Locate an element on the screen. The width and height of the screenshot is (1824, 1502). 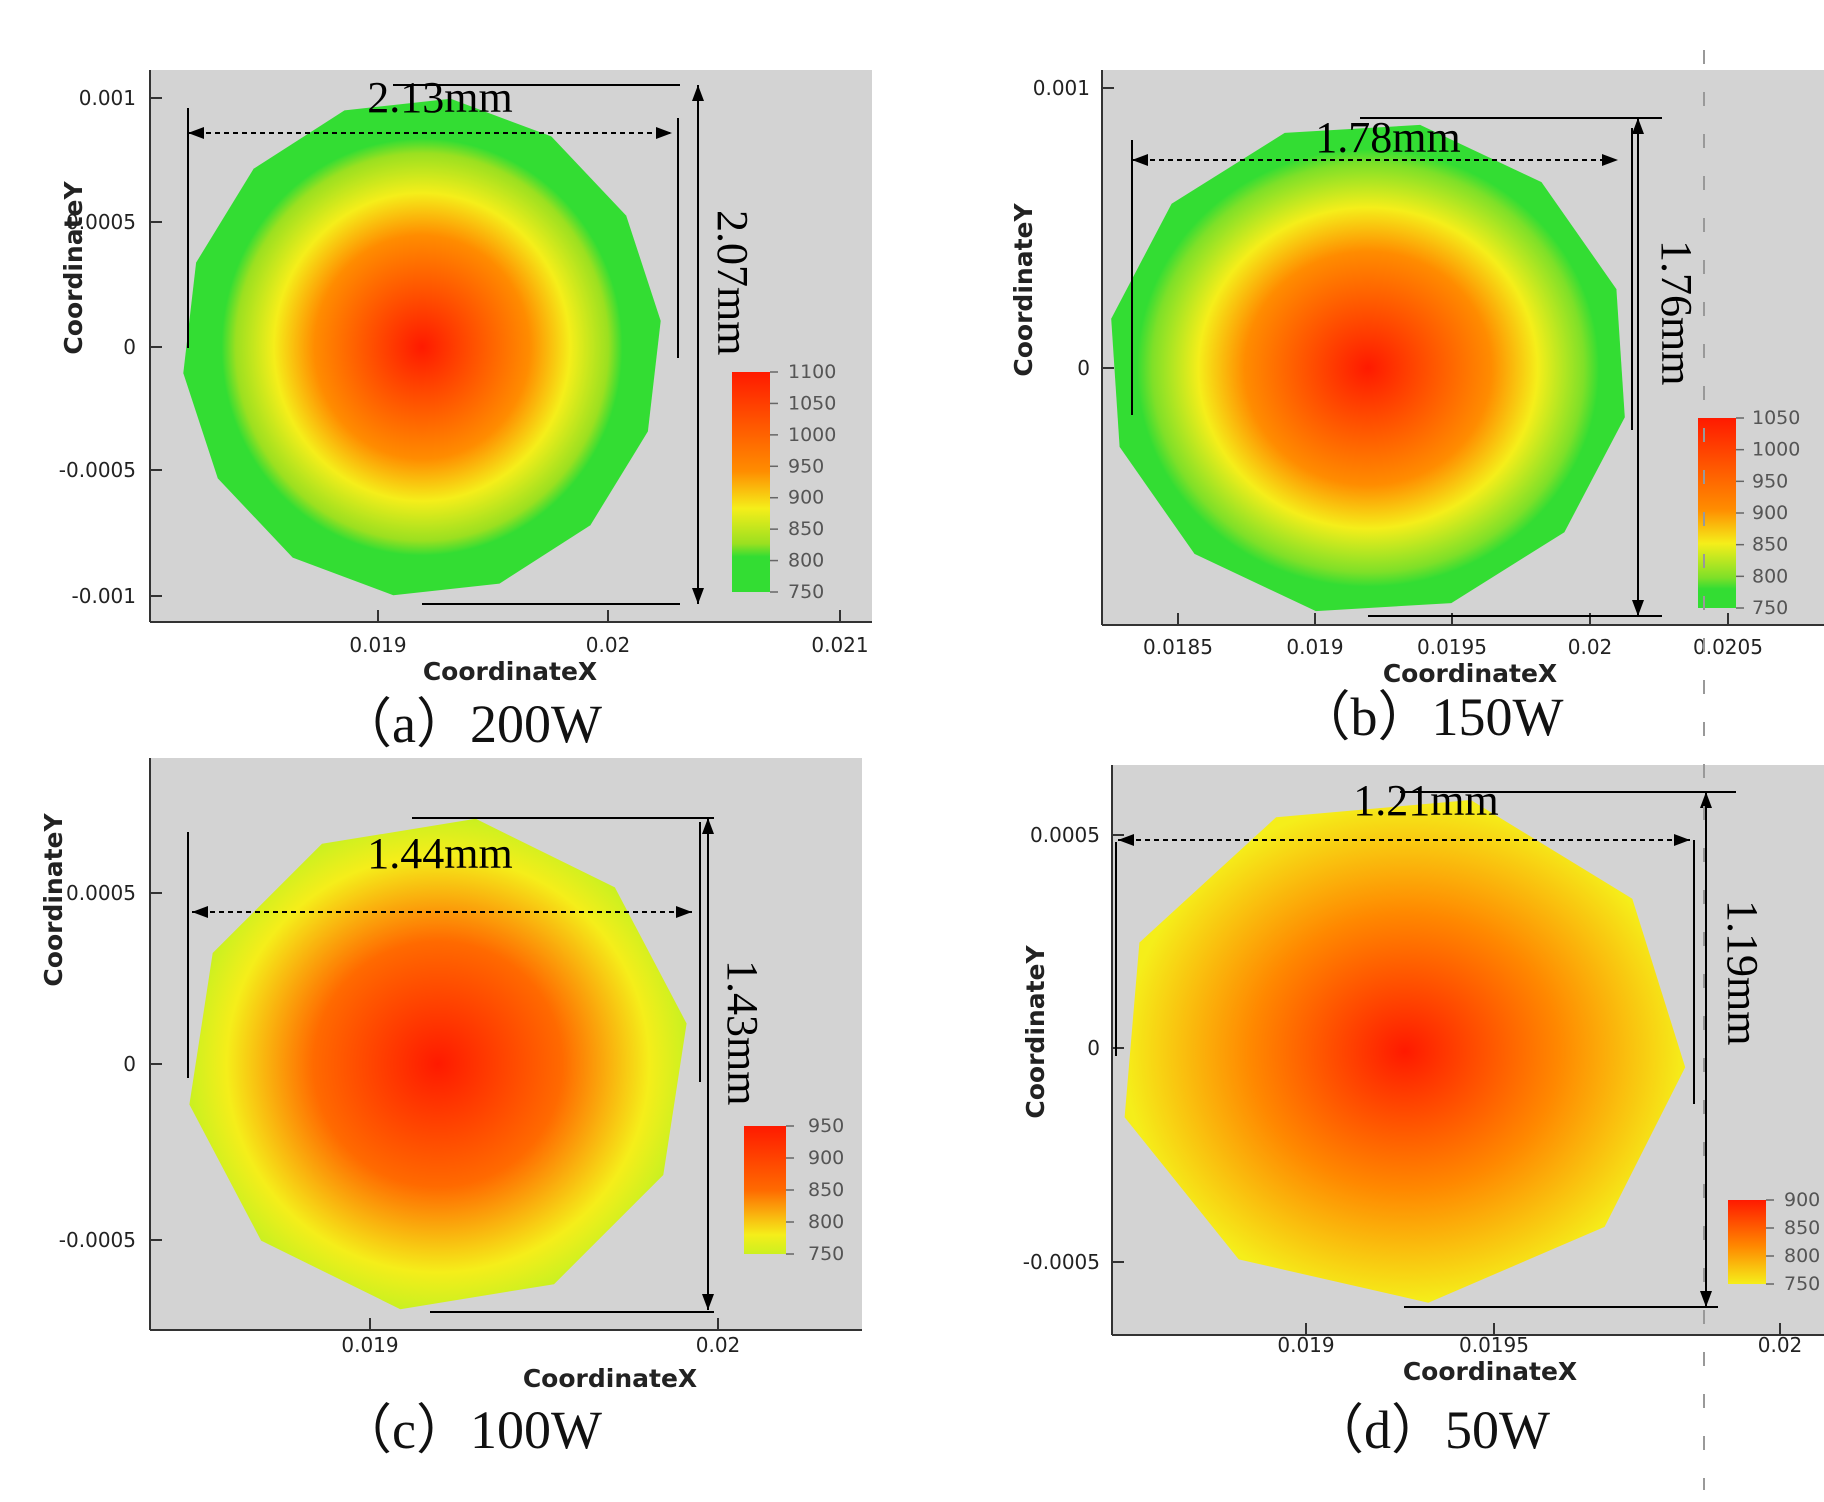
width-label: 2.13mm is located at coordinates (439, 97).